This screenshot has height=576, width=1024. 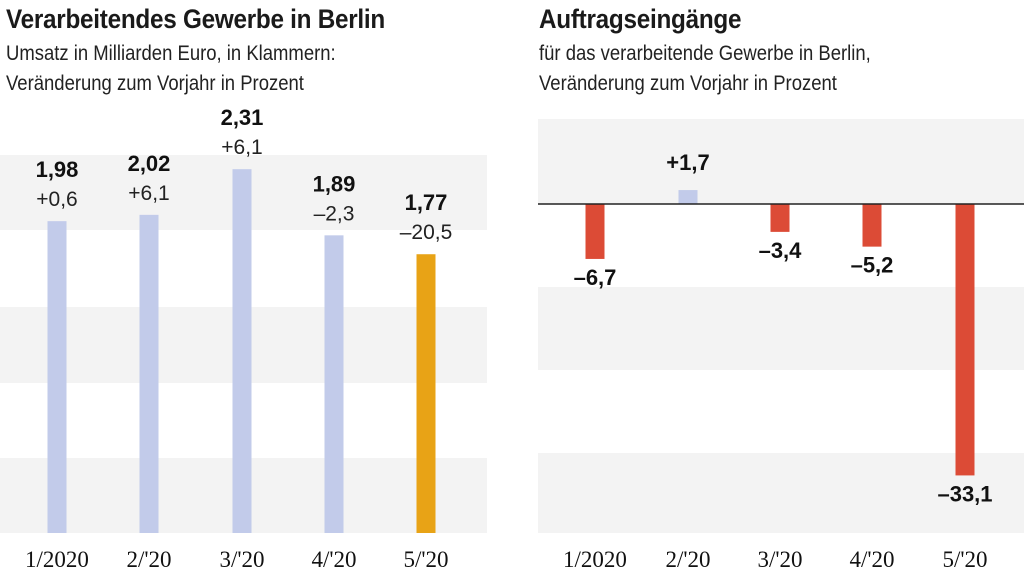 What do you see at coordinates (964, 559) in the screenshot?
I see `right-x-tick-5: 5/'20` at bounding box center [964, 559].